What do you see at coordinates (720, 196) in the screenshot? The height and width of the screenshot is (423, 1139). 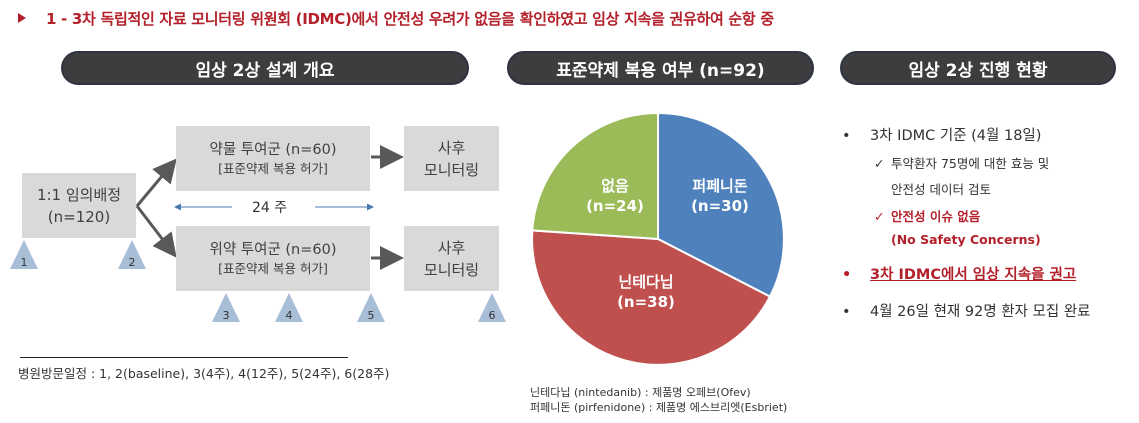 I see `pie-label-pirfenidone: 퍼페니돈 (n=30)` at bounding box center [720, 196].